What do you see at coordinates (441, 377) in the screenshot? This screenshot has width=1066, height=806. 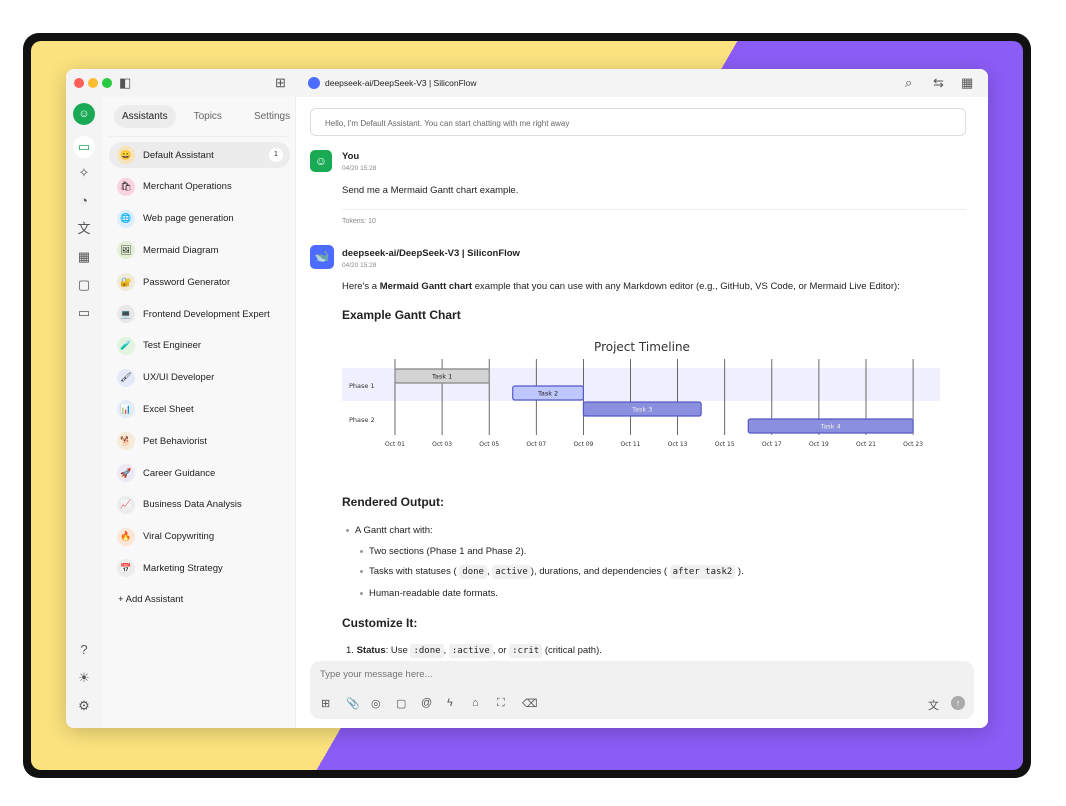 I see `task-label: Task 1` at bounding box center [441, 377].